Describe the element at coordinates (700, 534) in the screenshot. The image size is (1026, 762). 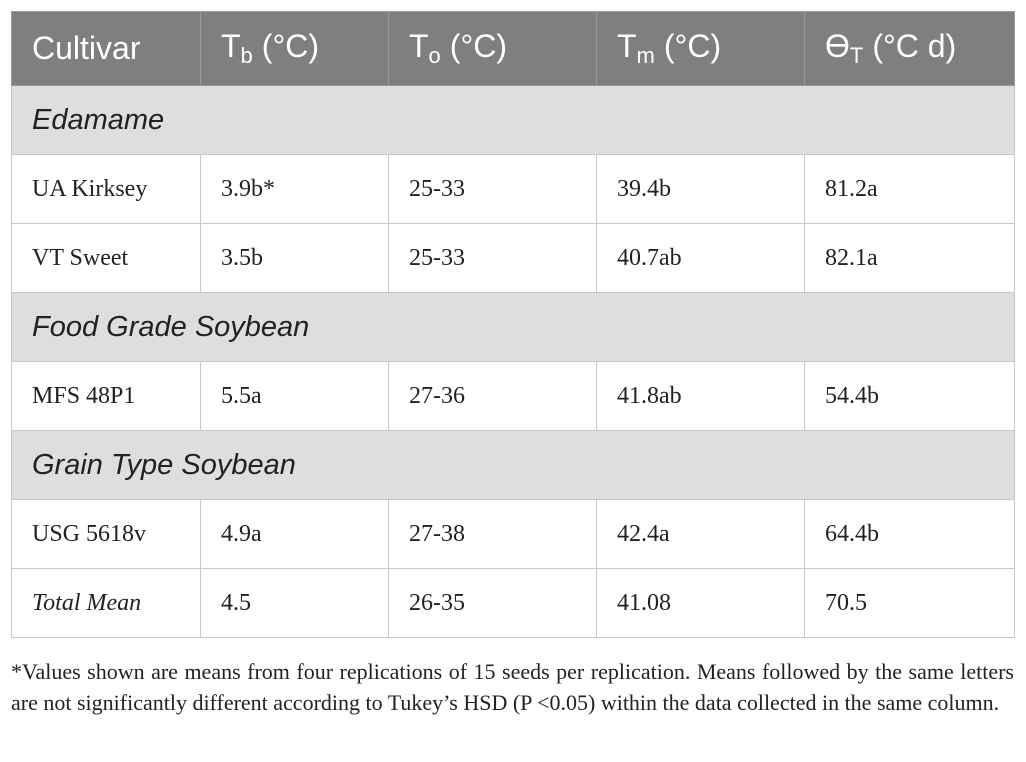
I see `cell: 42.4a` at that location.